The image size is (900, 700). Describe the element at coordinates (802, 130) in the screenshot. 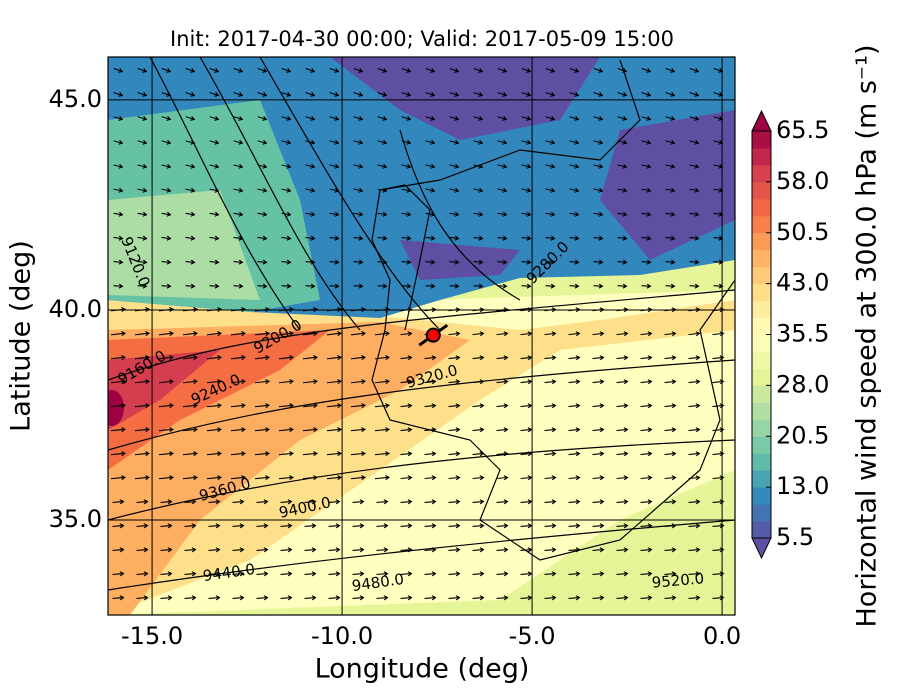

I see `colorbar-tick-label: 65.5` at that location.